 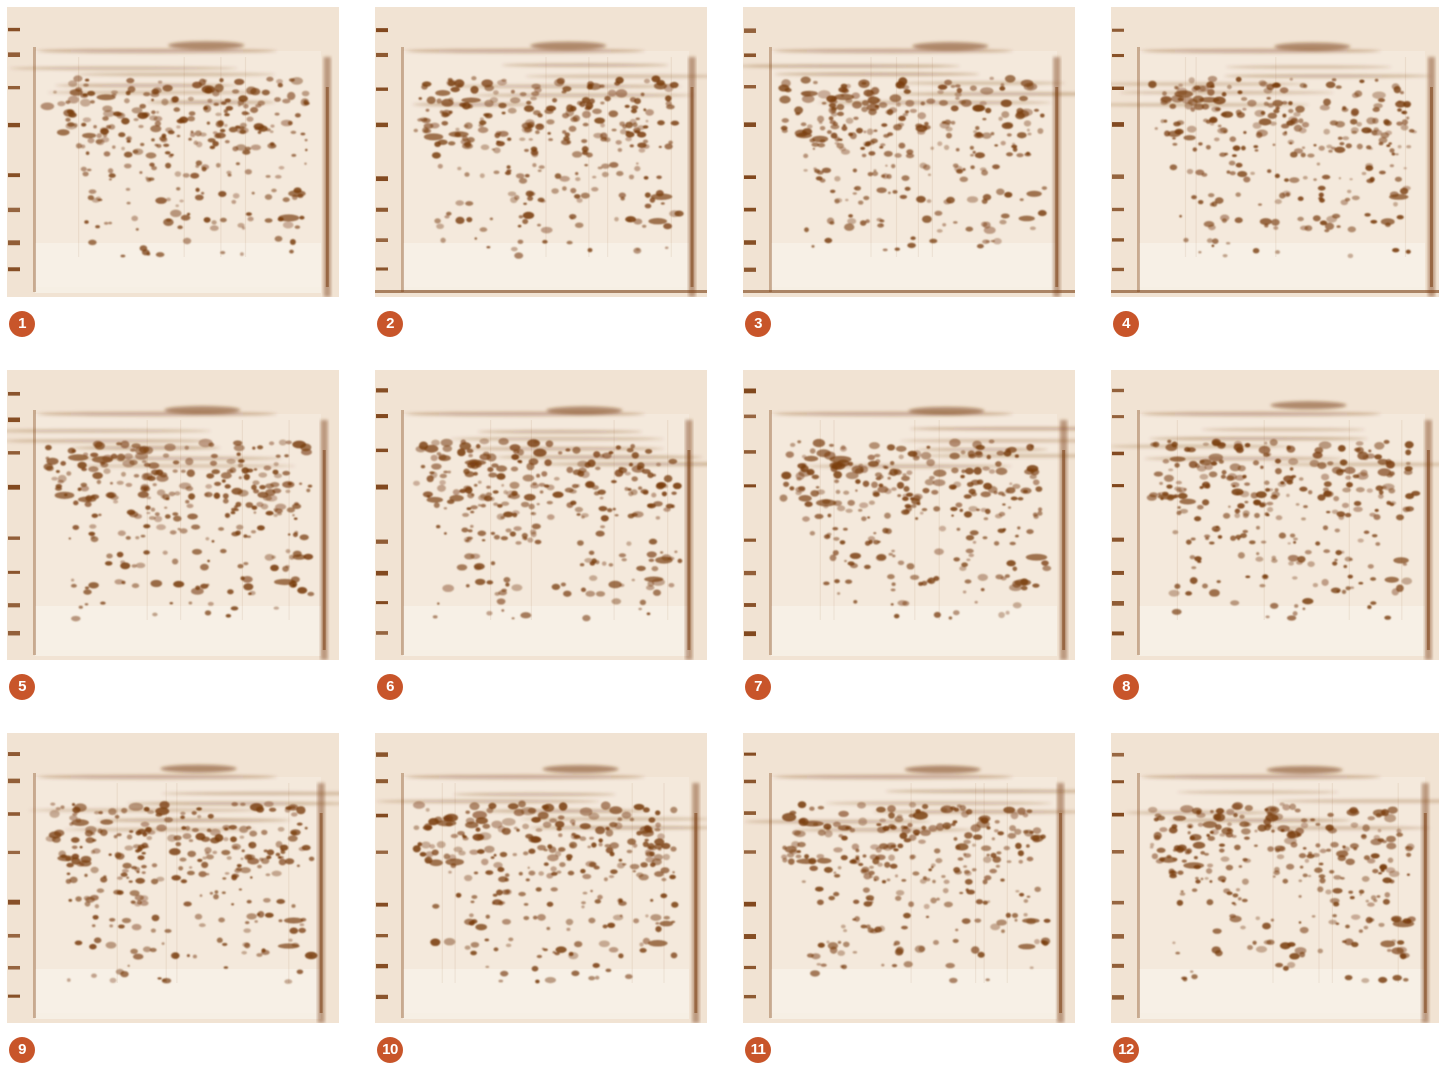 I want to click on panel-number-badge-10: 10, so click(x=390, y=1050).